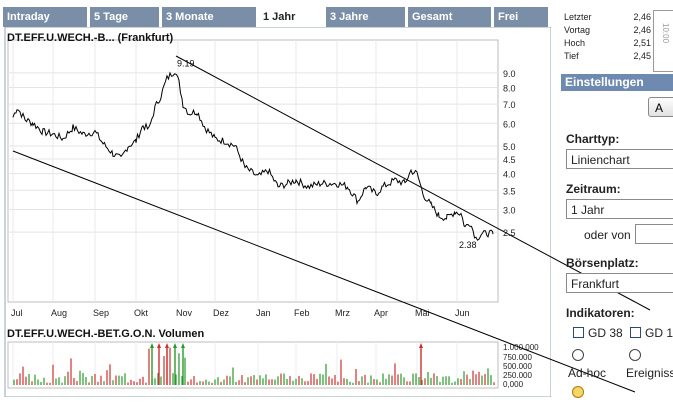  What do you see at coordinates (105, 334) in the screenshot?
I see `volume-chart-title: DT.EFF.U.WECH.-BET.G.O.N. Volumen` at bounding box center [105, 334].